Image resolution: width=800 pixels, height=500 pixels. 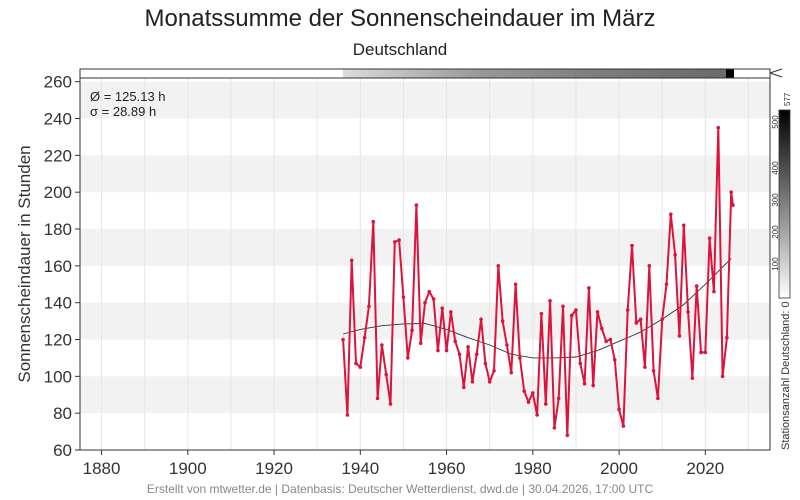 I want to click on data-point-2013, so click(x=675, y=254).